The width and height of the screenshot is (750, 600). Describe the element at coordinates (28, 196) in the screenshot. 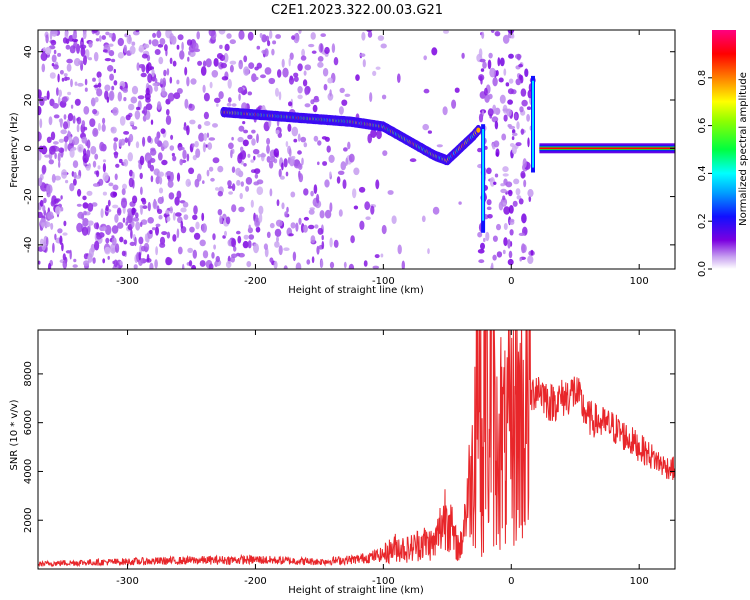

I see `y-tick-label: -20` at that location.